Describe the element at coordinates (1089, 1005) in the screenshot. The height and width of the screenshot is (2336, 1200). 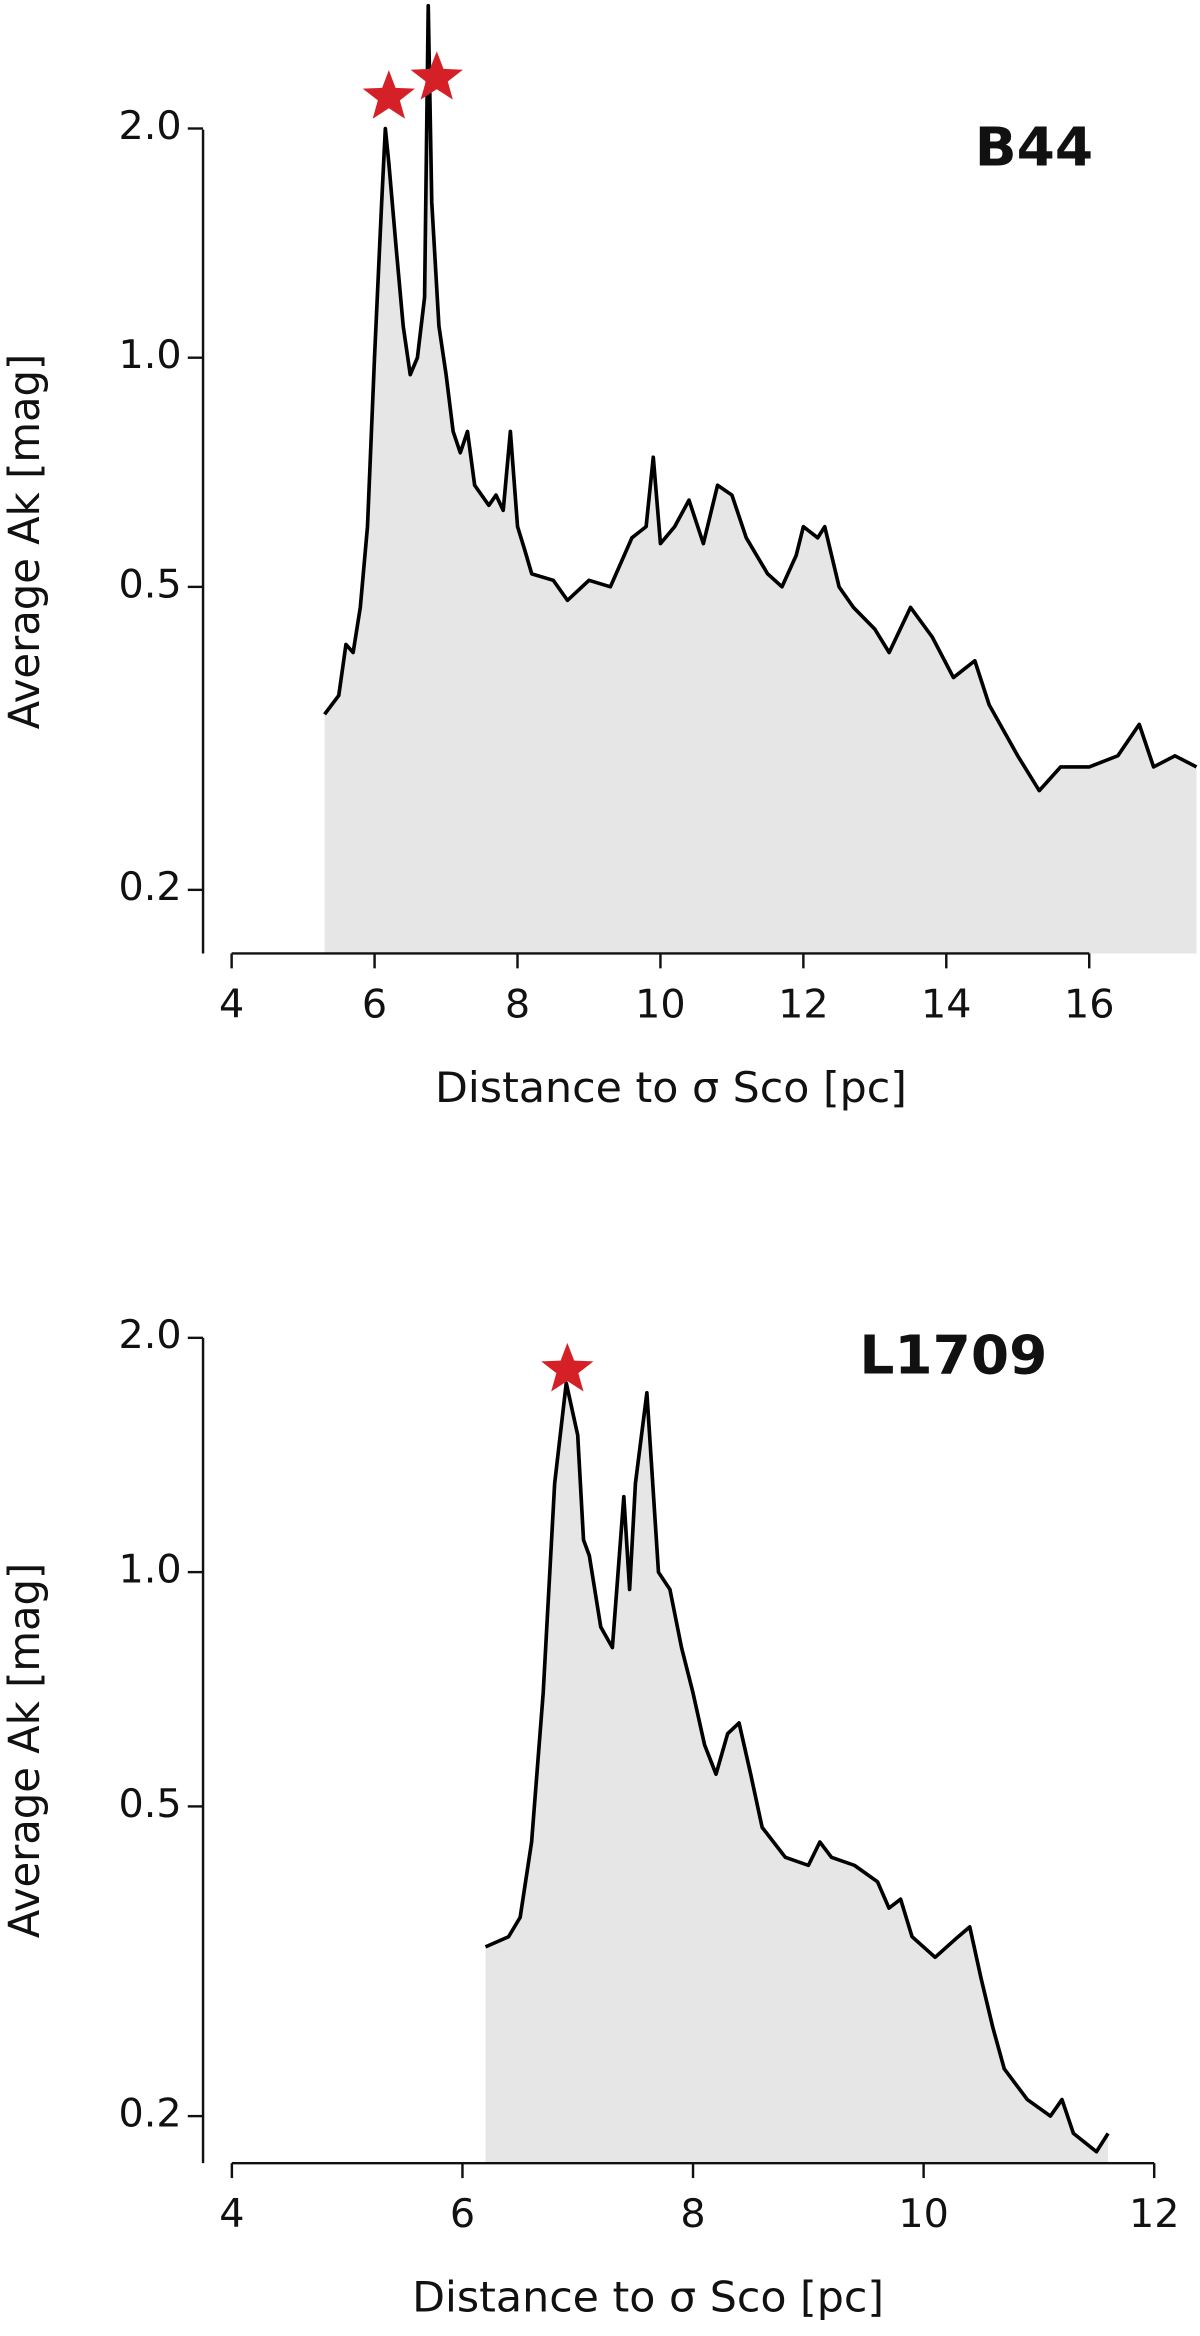
I see `x-tick-label: 16` at that location.